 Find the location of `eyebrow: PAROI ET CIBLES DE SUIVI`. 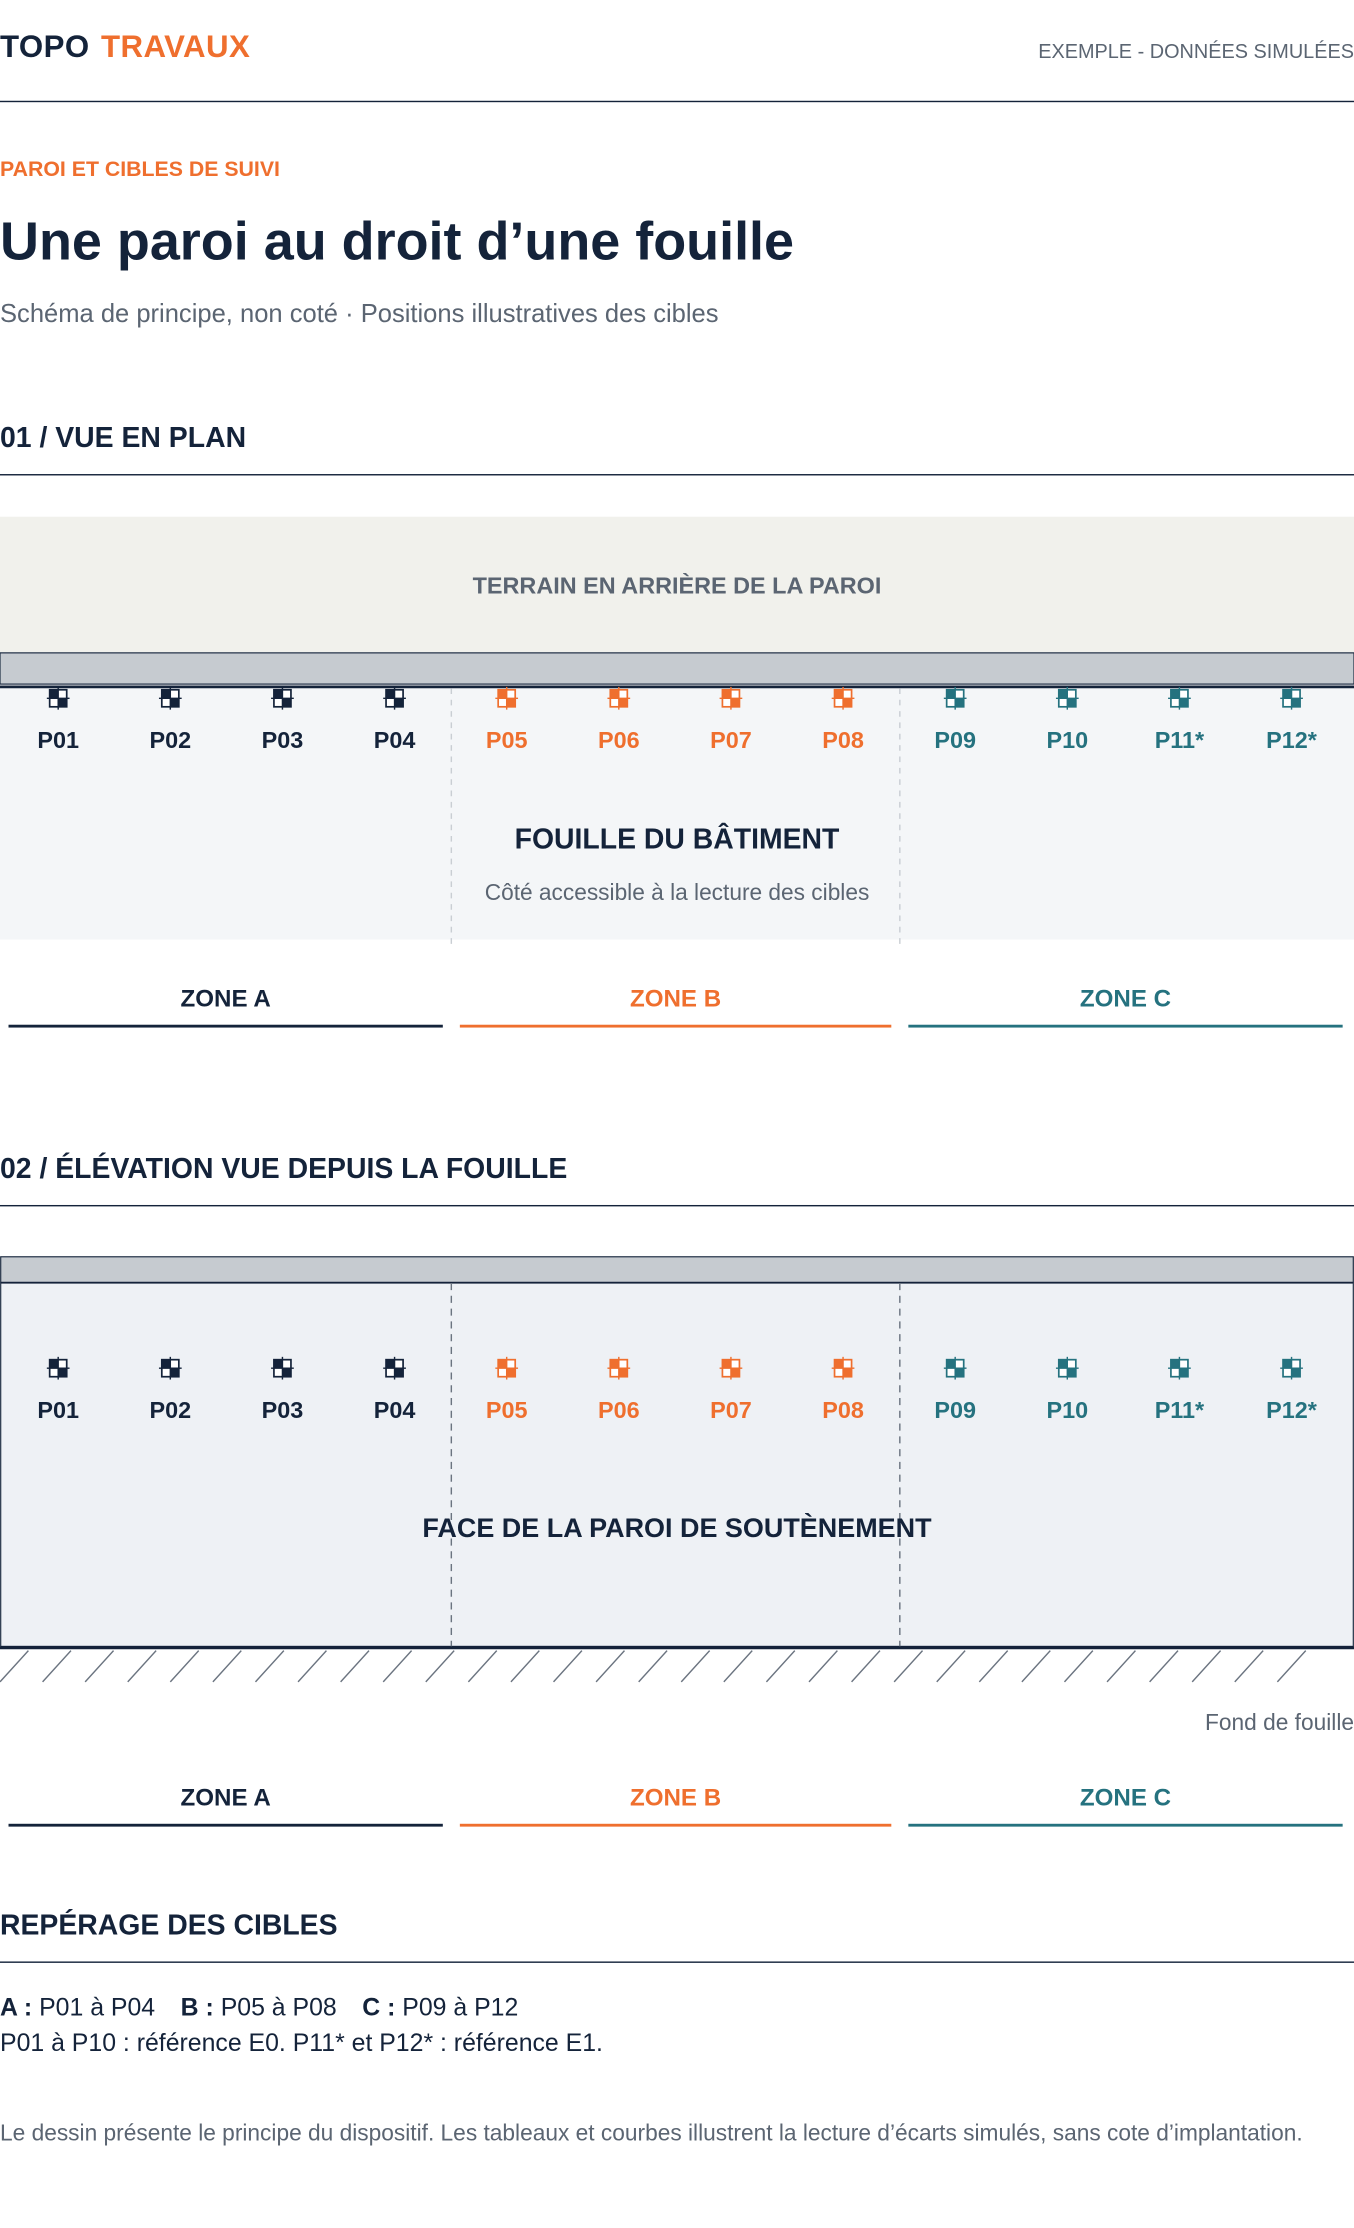

eyebrow: PAROI ET CIBLES DE SUIVI is located at coordinates (140, 169).